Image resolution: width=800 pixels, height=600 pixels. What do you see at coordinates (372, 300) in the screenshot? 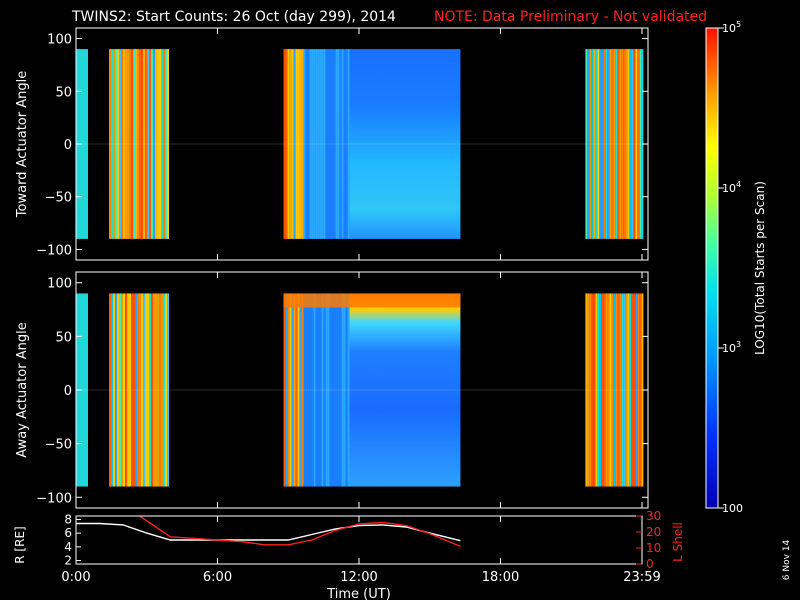
I see `data-band` at bounding box center [372, 300].